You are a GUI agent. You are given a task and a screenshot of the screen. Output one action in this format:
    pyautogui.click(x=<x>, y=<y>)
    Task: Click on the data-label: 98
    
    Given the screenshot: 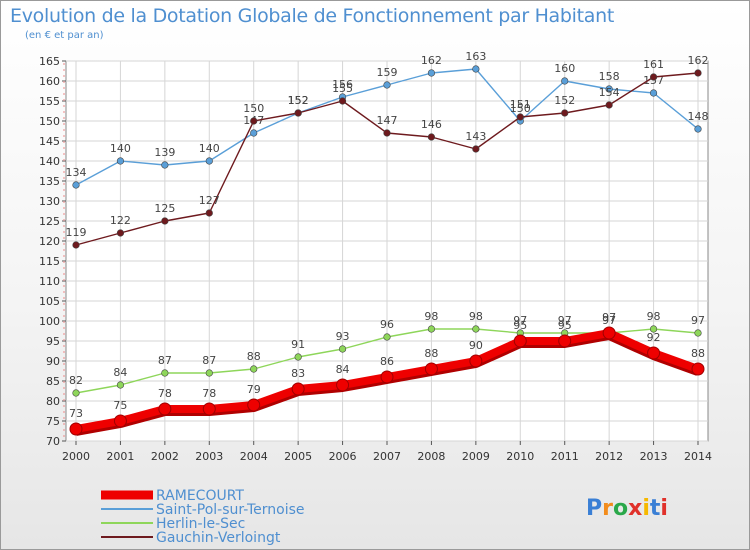 What is the action you would take?
    pyautogui.click(x=476, y=316)
    